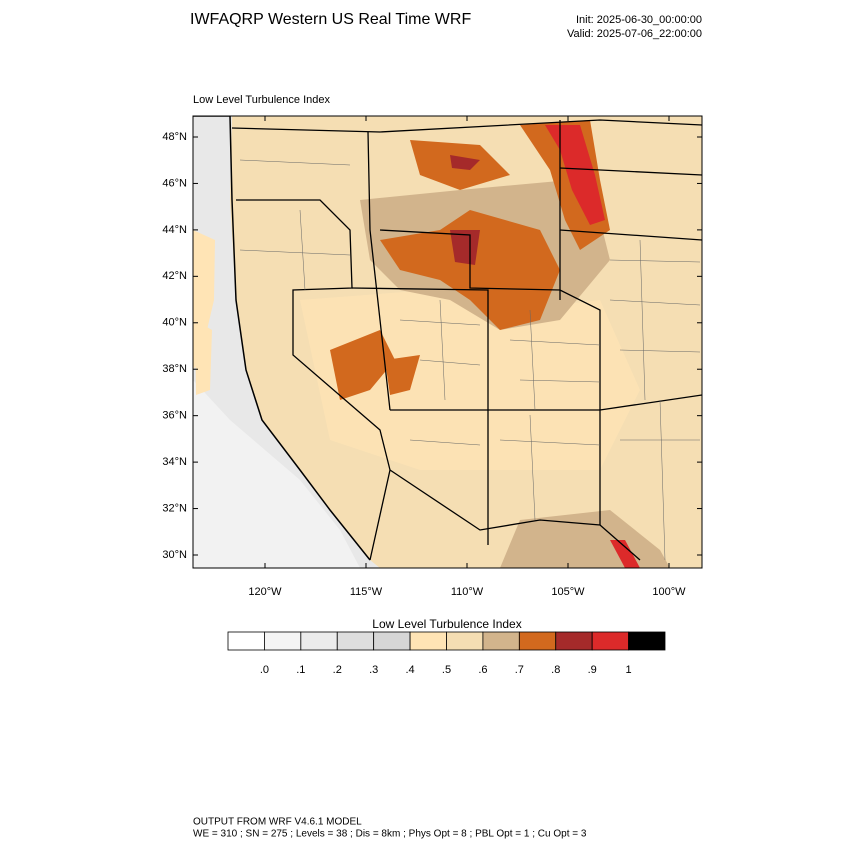 This screenshot has height=850, width=850. Describe the element at coordinates (174, 508) in the screenshot. I see `lat-tick-label: 32°N` at that location.